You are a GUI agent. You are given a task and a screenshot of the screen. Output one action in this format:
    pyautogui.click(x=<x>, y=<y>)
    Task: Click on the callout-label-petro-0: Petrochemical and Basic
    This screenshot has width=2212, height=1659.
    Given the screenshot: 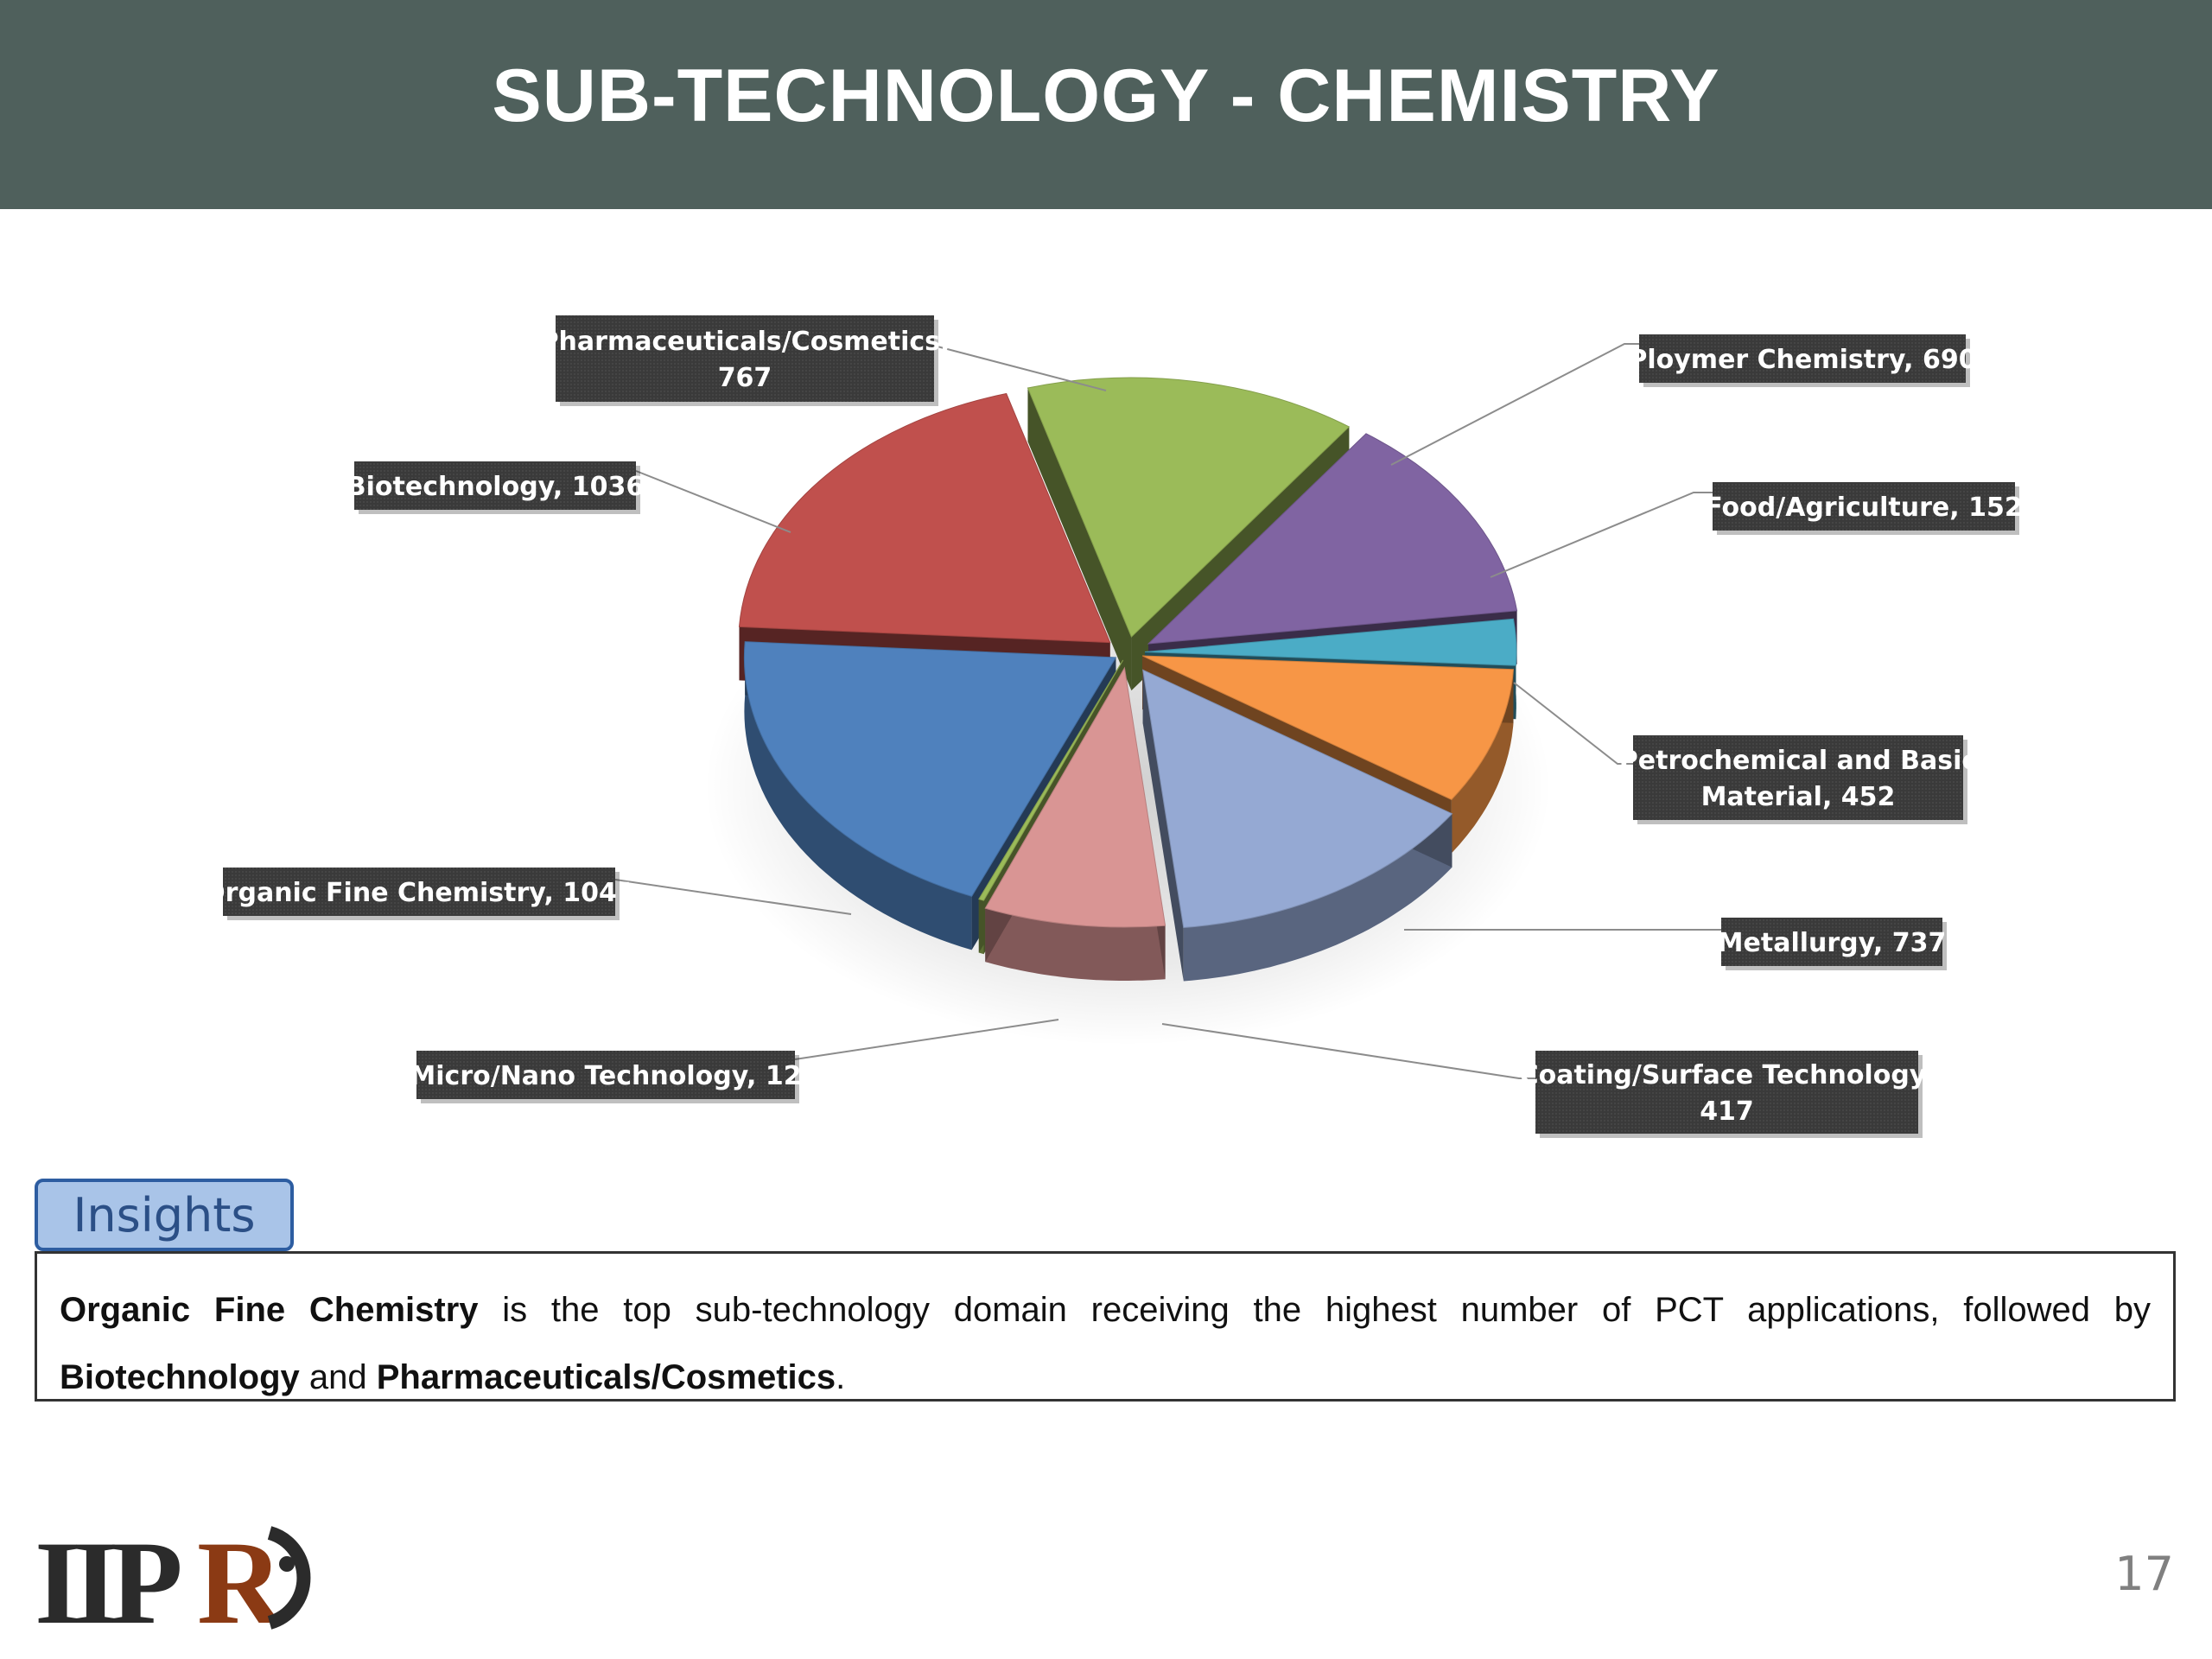 What is the action you would take?
    pyautogui.click(x=1798, y=761)
    